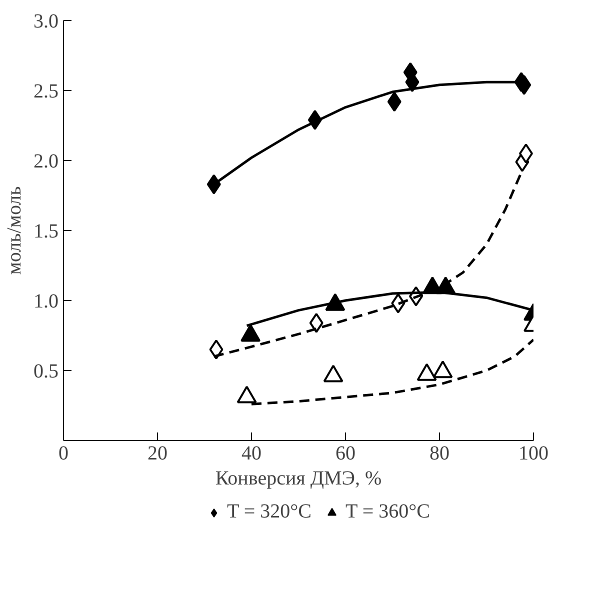 The image size is (596, 613). I want to click on legend-label: T = 320°C, so click(269, 512).